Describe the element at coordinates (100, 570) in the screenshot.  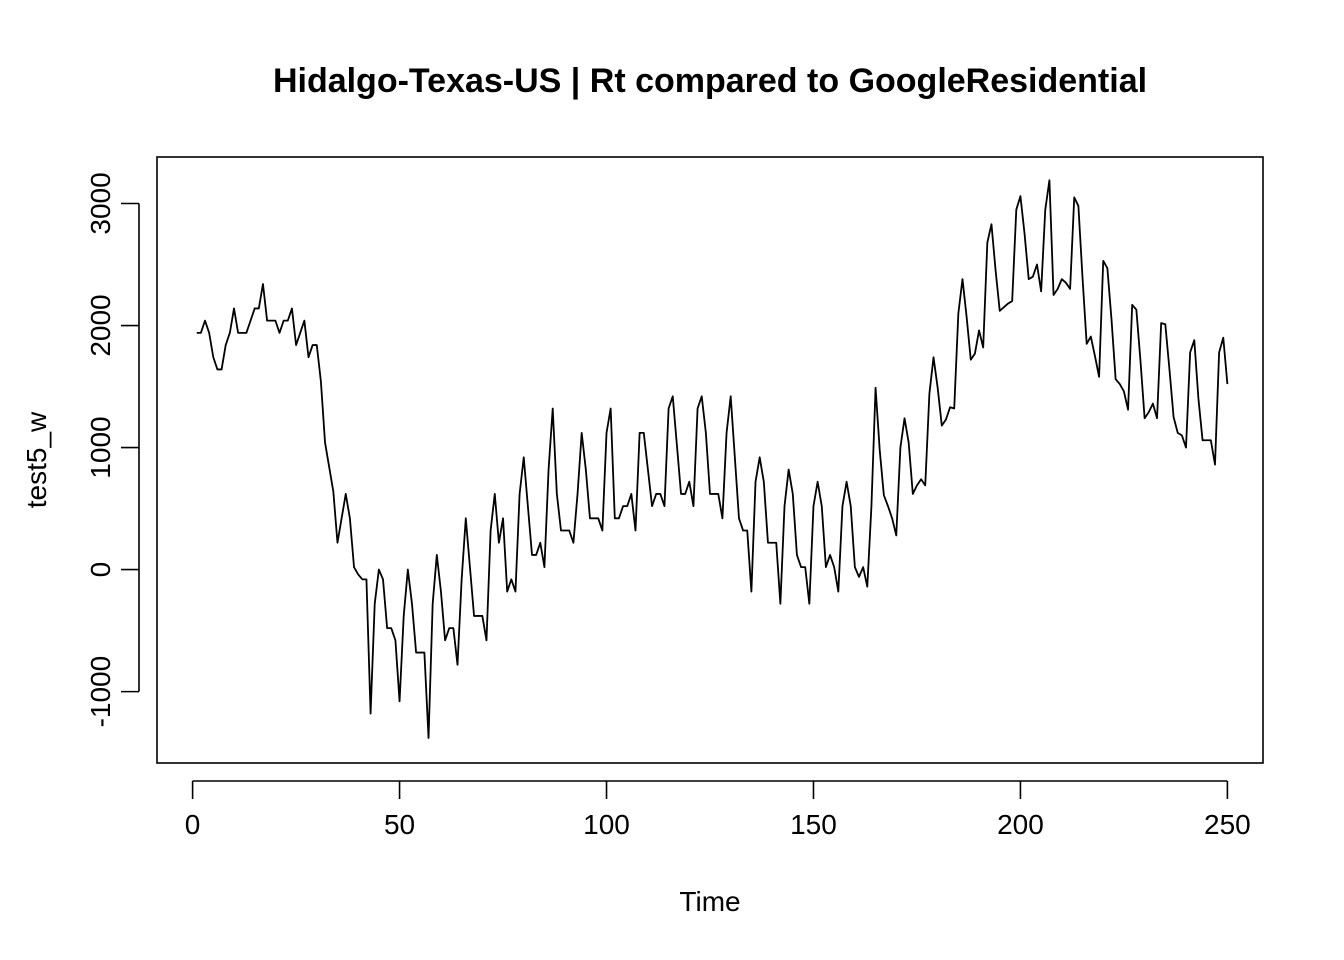
I see `y-tick-label: 0` at that location.